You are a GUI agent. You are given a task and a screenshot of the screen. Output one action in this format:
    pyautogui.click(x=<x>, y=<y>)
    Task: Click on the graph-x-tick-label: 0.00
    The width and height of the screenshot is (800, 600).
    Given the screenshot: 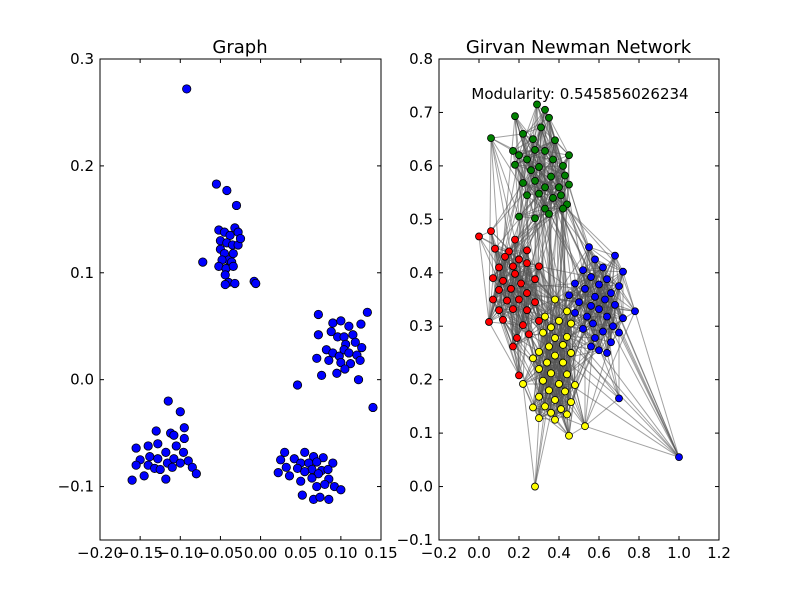 What is the action you would take?
    pyautogui.click(x=260, y=553)
    